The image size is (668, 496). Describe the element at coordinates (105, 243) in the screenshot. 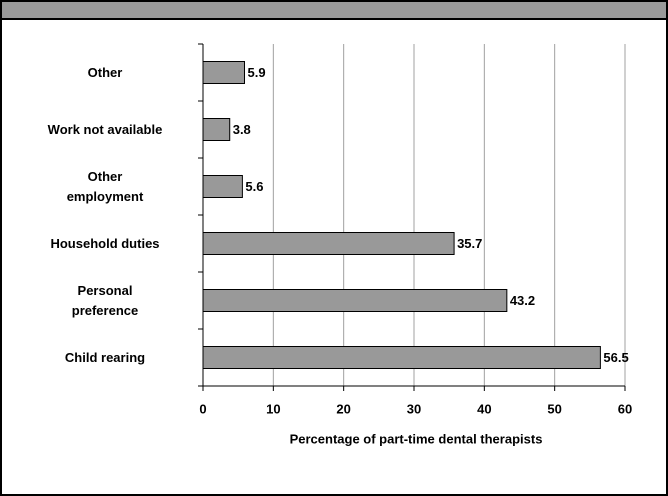

I see `y-tick-label: Household duties` at that location.